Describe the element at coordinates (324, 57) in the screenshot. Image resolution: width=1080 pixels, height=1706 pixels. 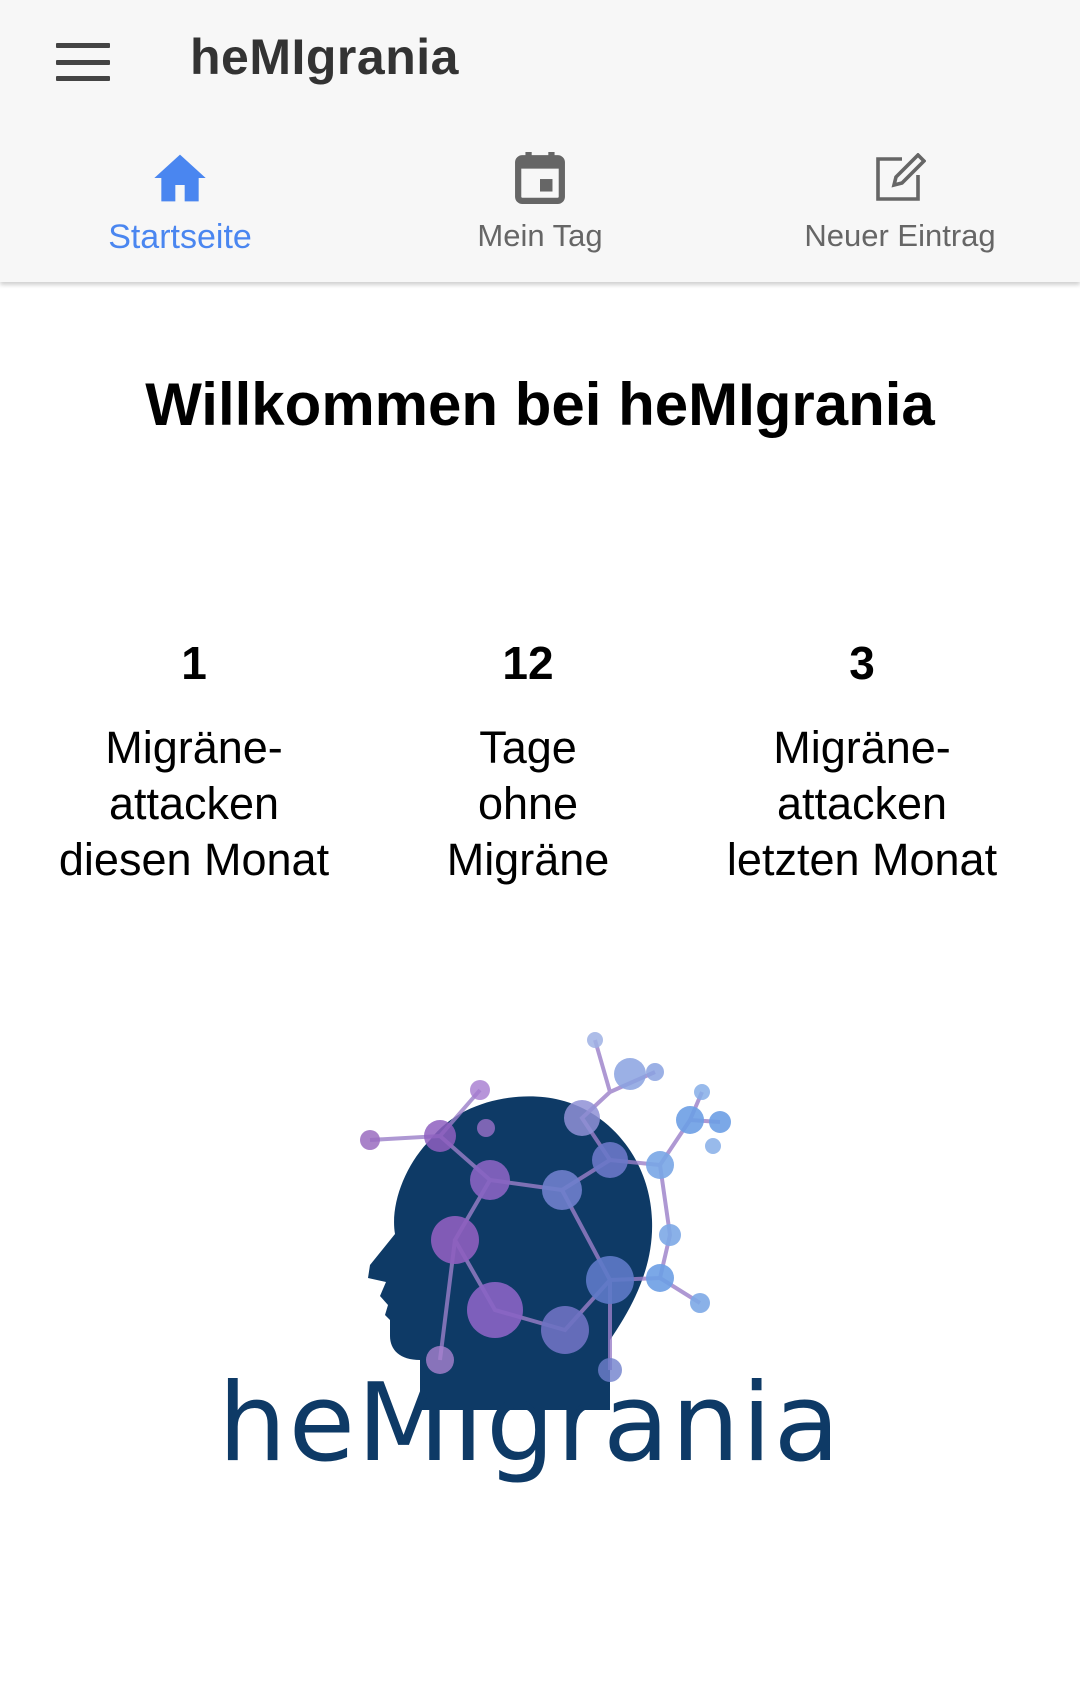
I see `app-title: heMIgrania` at that location.